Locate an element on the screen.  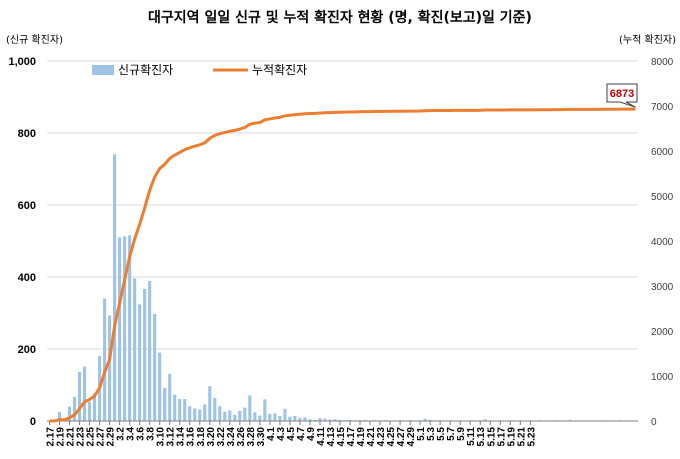
left-axis-ticks: 0 200 400 600 800 1,000 is located at coordinates (22, 242).